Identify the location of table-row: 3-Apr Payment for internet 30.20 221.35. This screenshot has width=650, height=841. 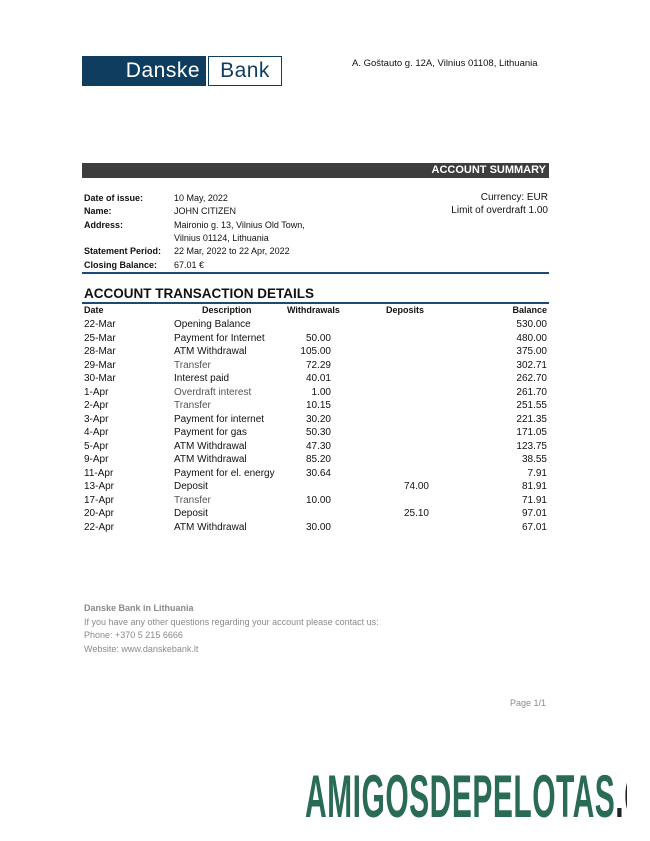
(325, 421).